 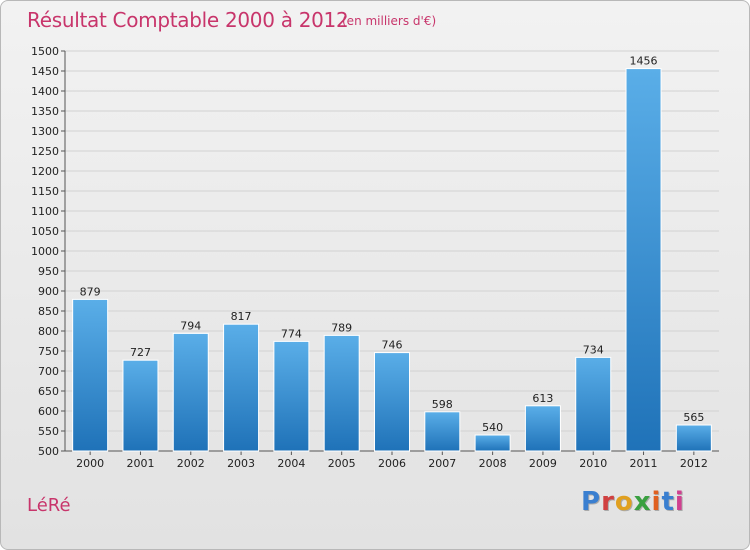 What do you see at coordinates (45, 131) in the screenshot?
I see `y-tick-label: 1300` at bounding box center [45, 131].